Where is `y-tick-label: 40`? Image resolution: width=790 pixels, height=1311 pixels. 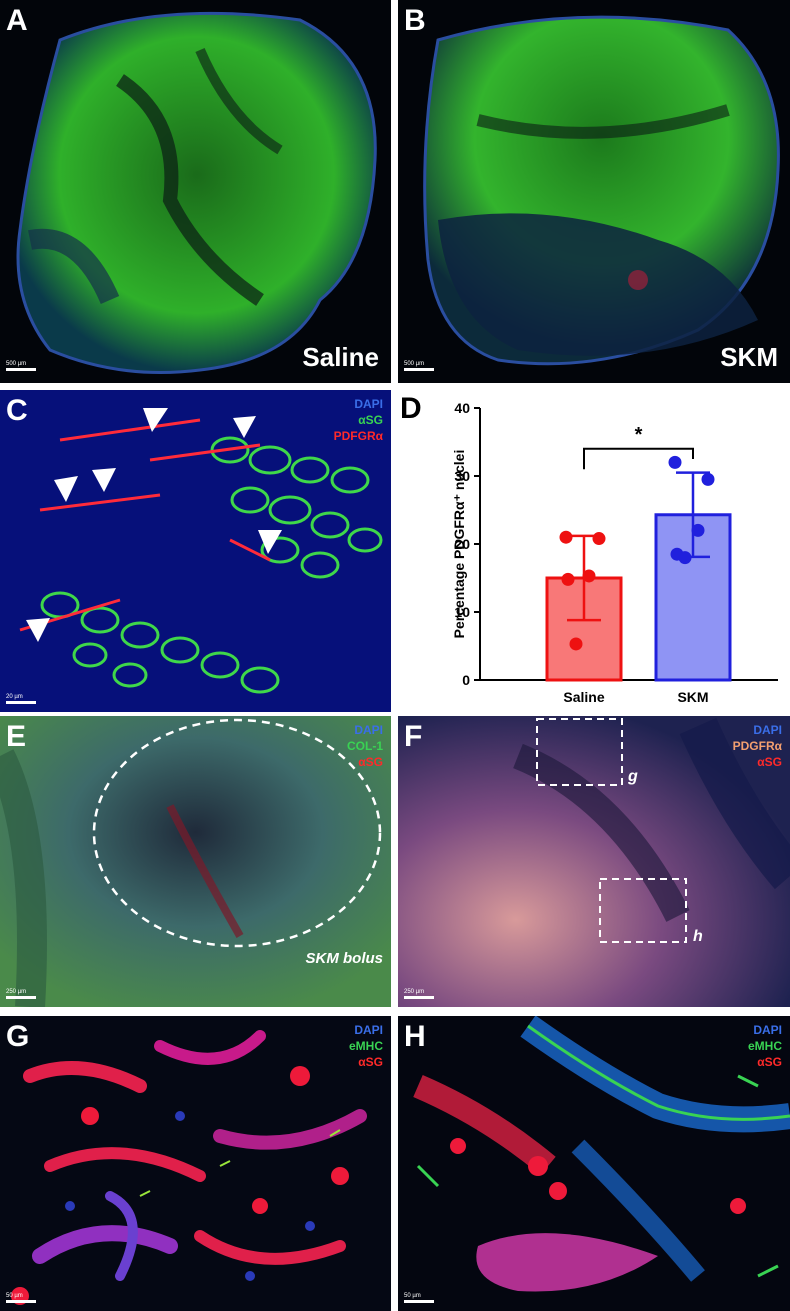
y-tick-label: 40 is located at coordinates (462, 408).